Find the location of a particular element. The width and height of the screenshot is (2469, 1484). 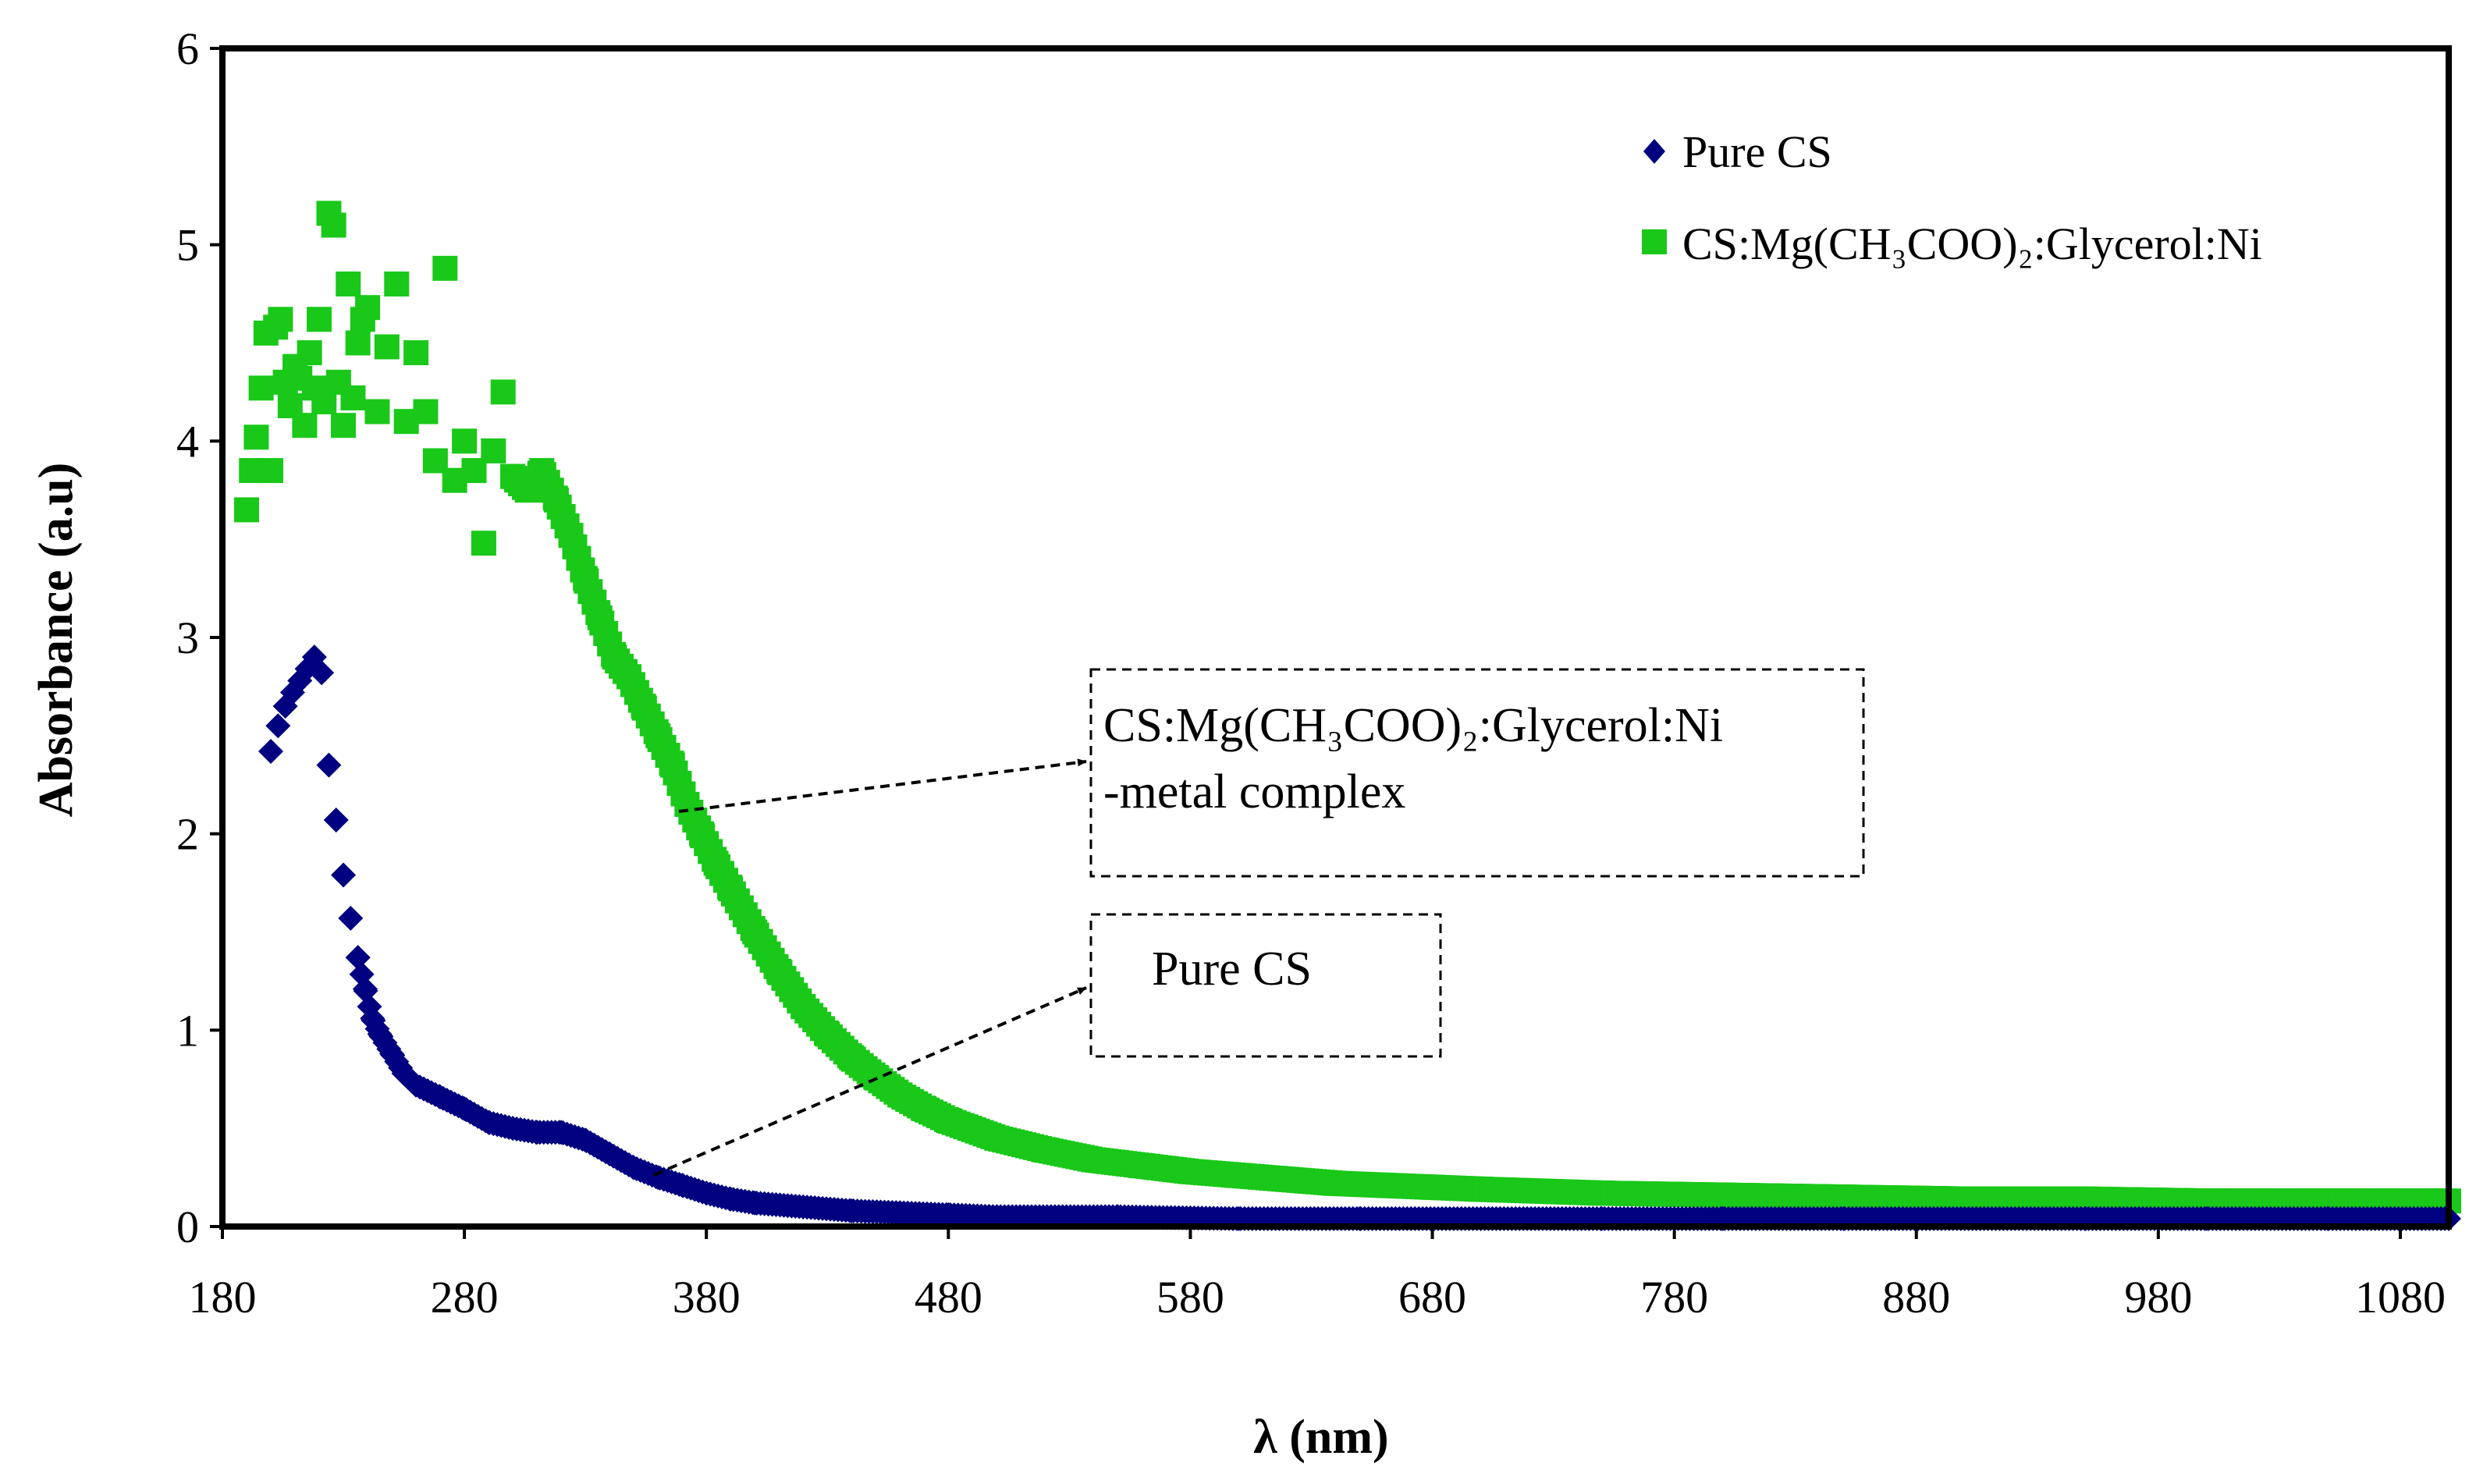

x-tick-label: 1080 is located at coordinates (2400, 1297).